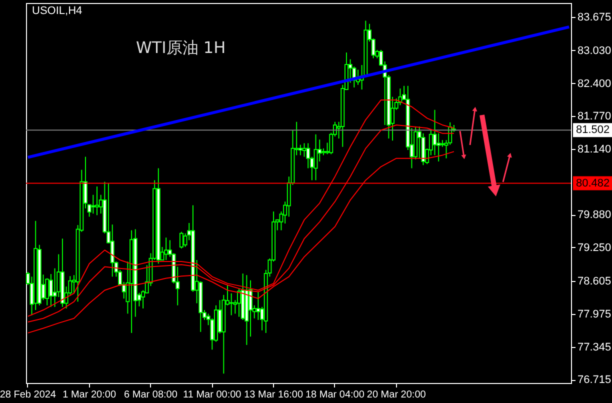 The image size is (612, 403). What do you see at coordinates (595, 215) in the screenshot?
I see `y-tick-label: 79.880` at bounding box center [595, 215].